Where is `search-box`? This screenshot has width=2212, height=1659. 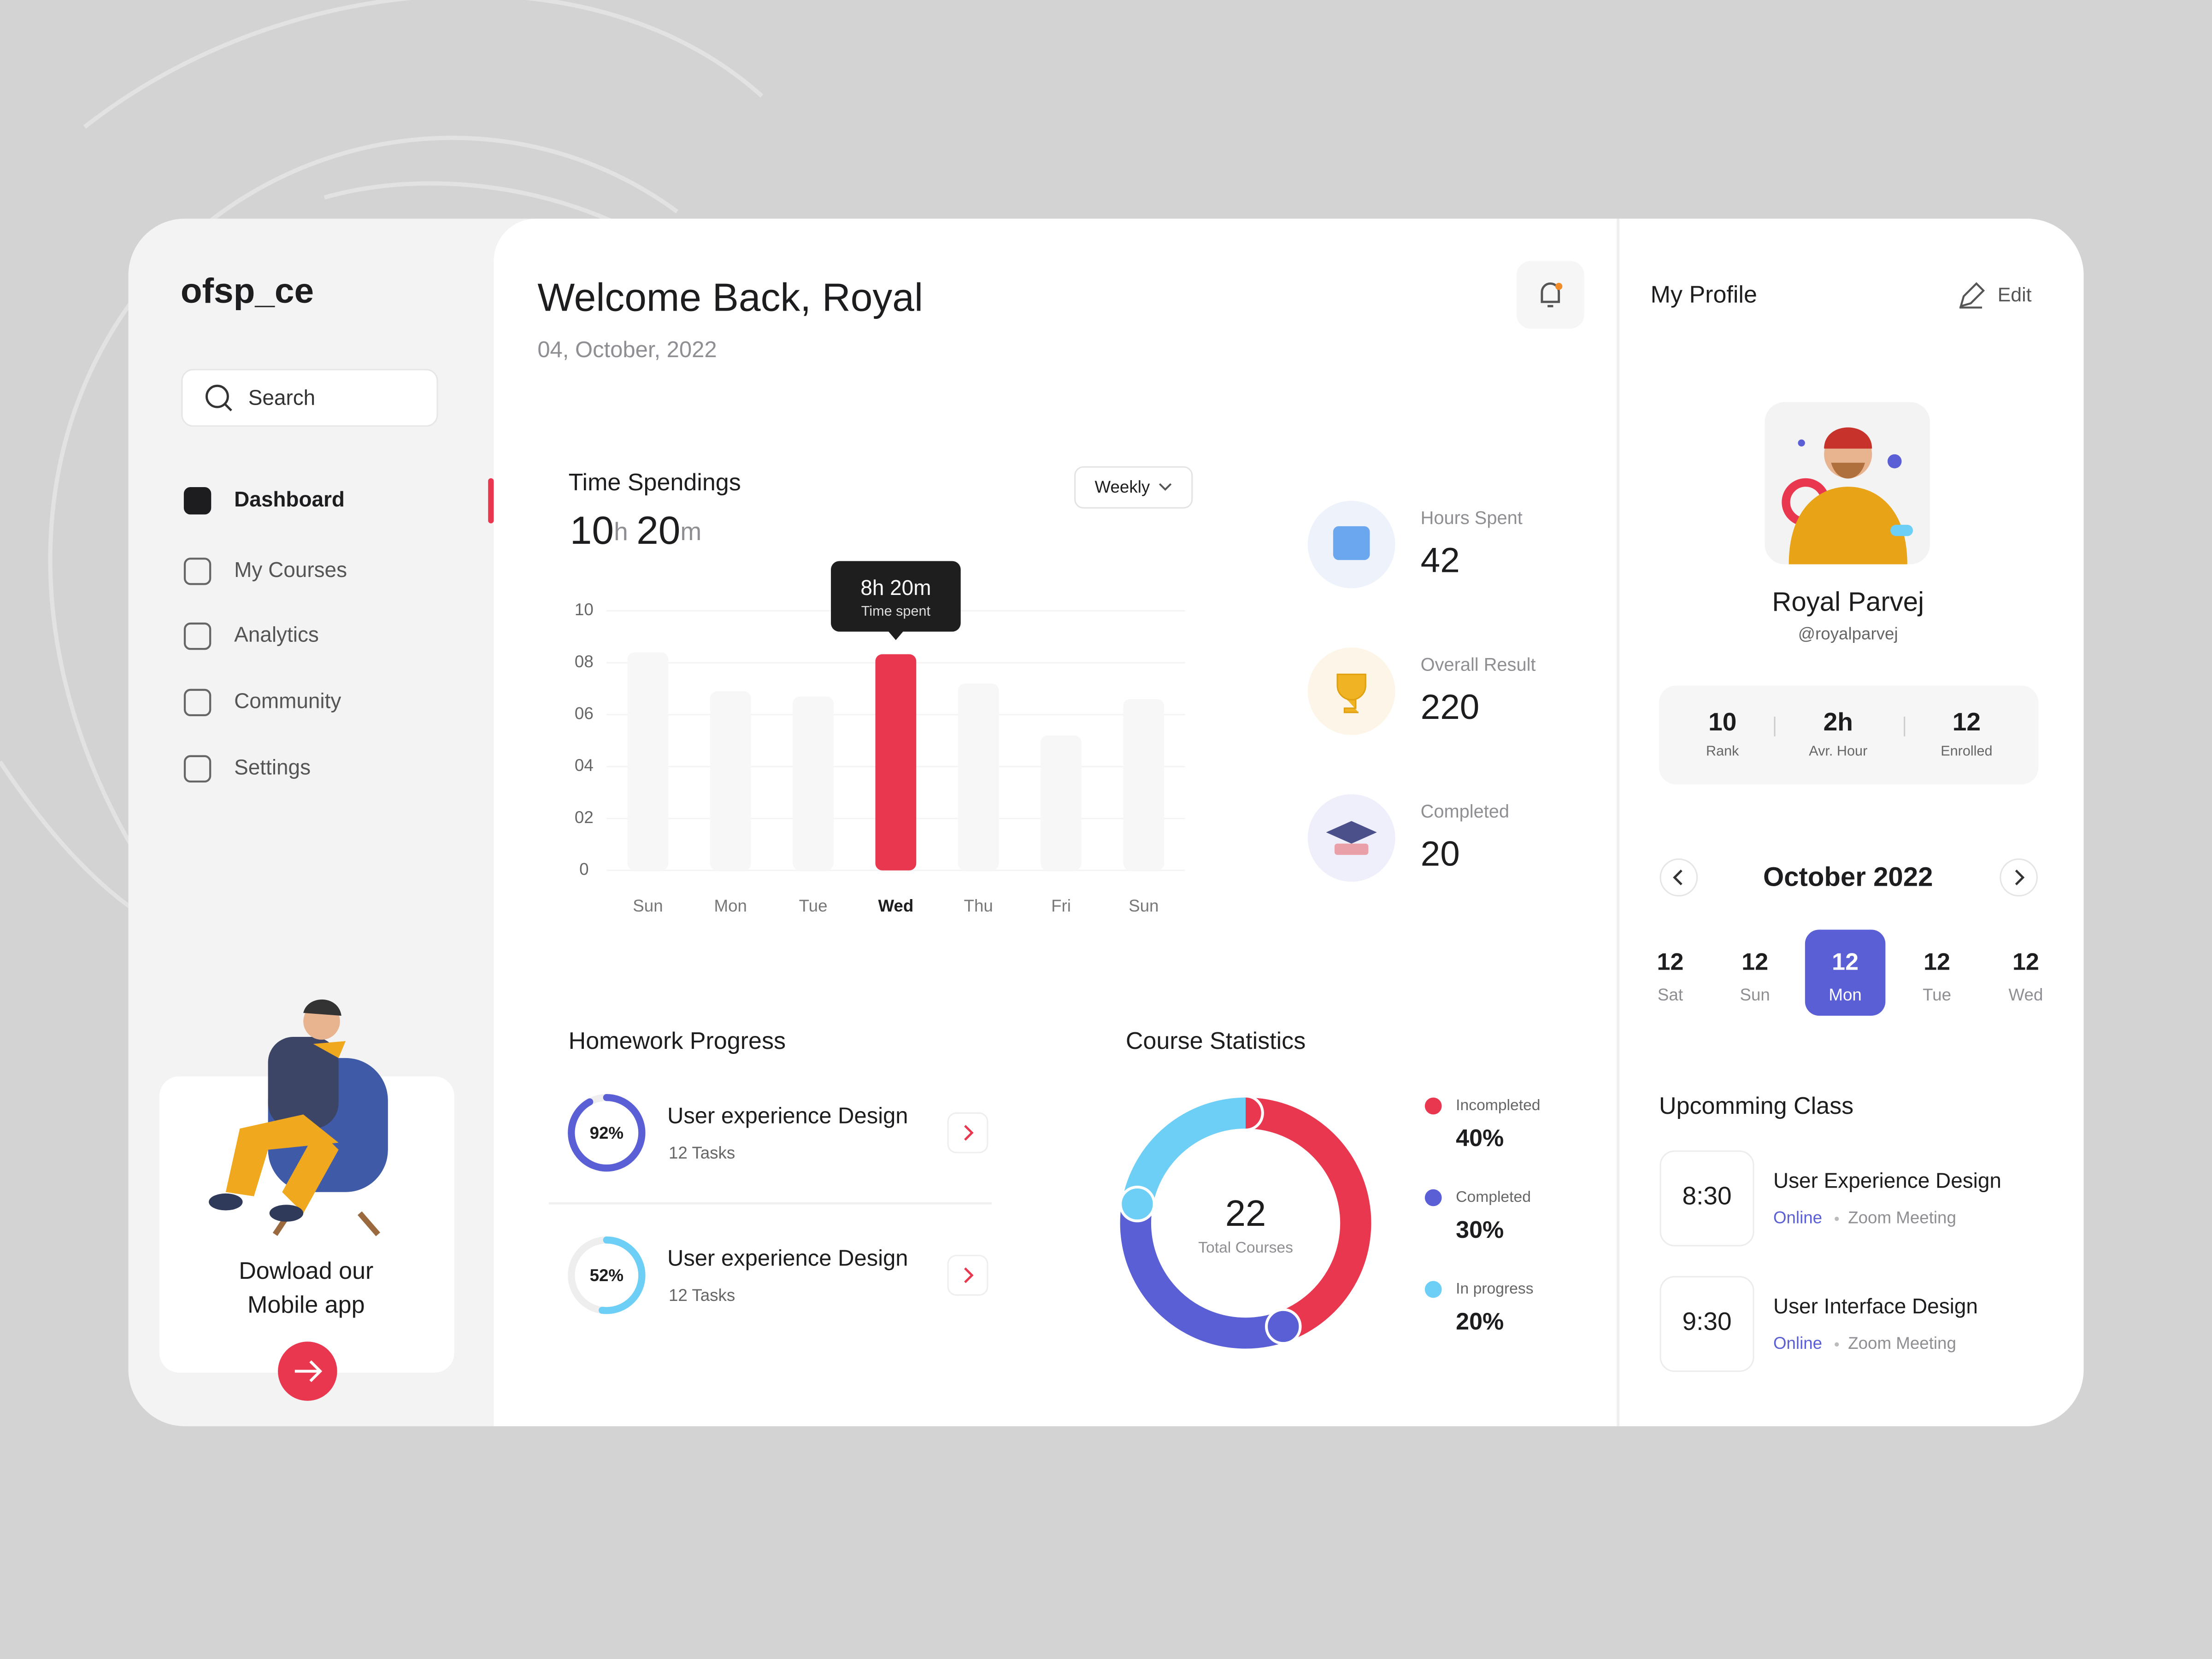 search-box is located at coordinates (309, 398).